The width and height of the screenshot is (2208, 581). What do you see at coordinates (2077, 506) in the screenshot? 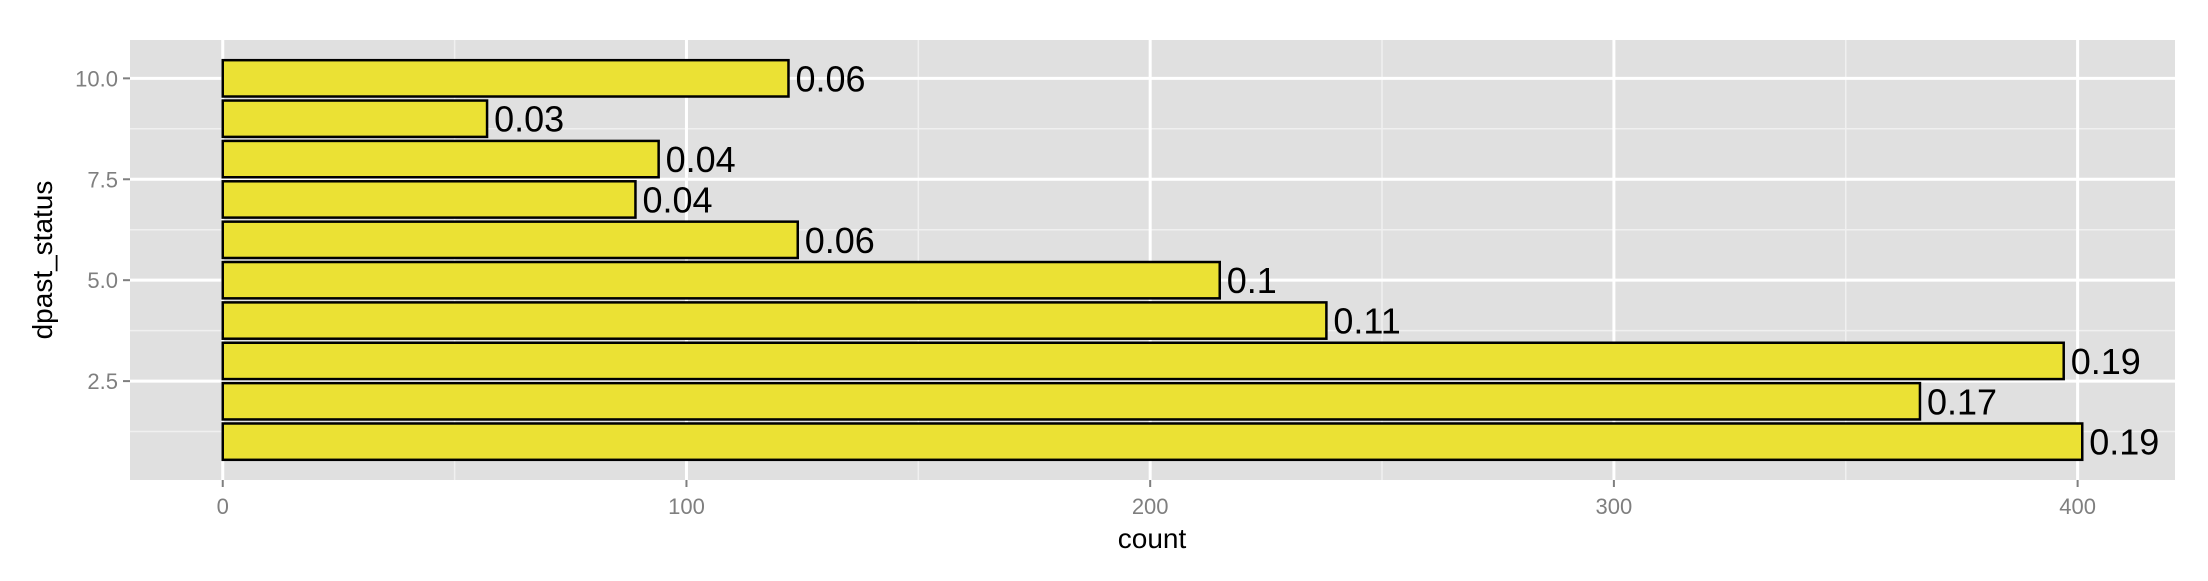
I see `x-tick-label: 400` at bounding box center [2077, 506].